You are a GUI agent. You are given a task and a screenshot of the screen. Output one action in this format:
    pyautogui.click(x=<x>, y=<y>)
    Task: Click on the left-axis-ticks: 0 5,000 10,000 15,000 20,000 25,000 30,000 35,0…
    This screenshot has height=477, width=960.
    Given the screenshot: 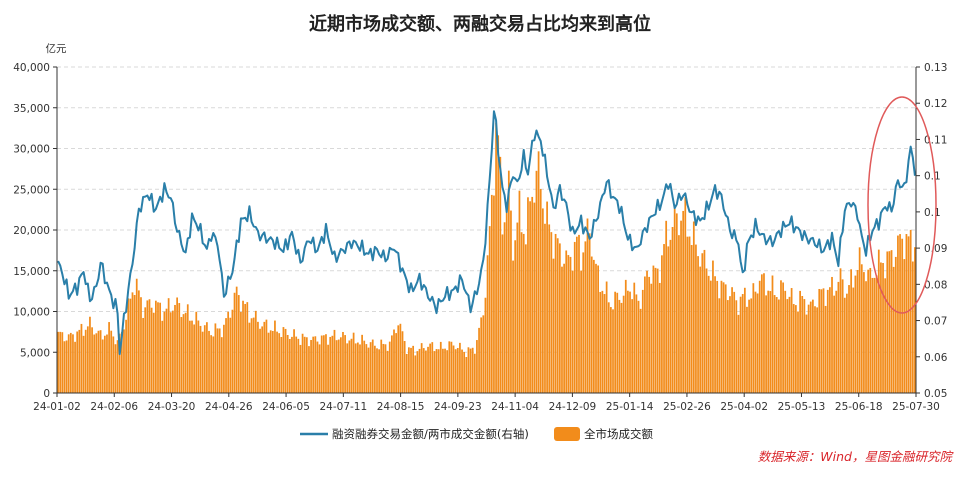 What is the action you would take?
    pyautogui.click(x=35, y=231)
    